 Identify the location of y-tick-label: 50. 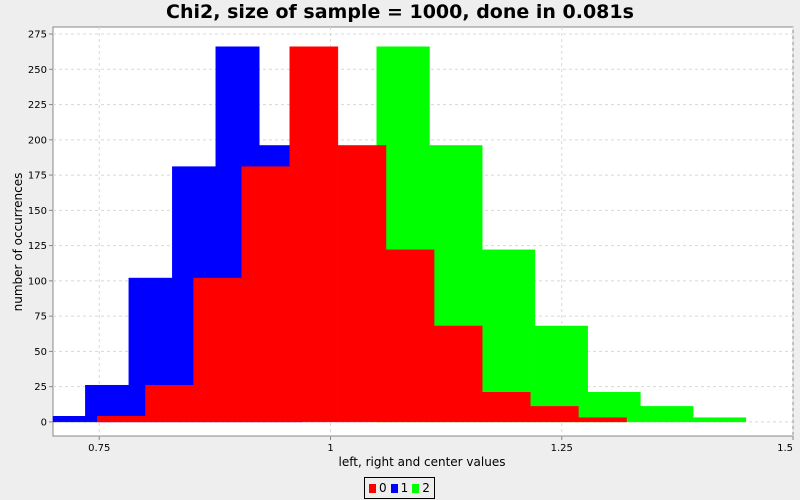
(40, 352).